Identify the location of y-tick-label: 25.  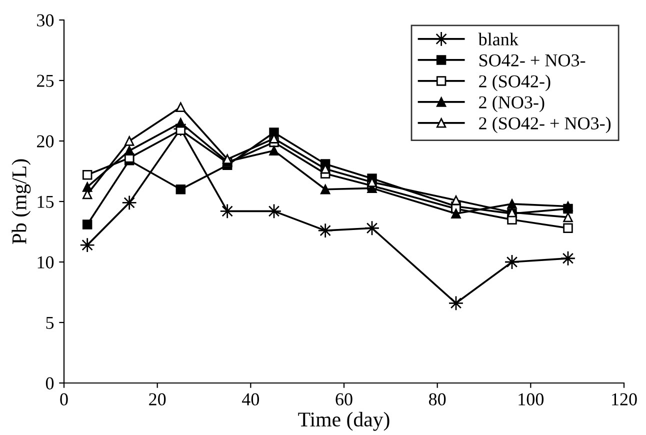
(45, 80).